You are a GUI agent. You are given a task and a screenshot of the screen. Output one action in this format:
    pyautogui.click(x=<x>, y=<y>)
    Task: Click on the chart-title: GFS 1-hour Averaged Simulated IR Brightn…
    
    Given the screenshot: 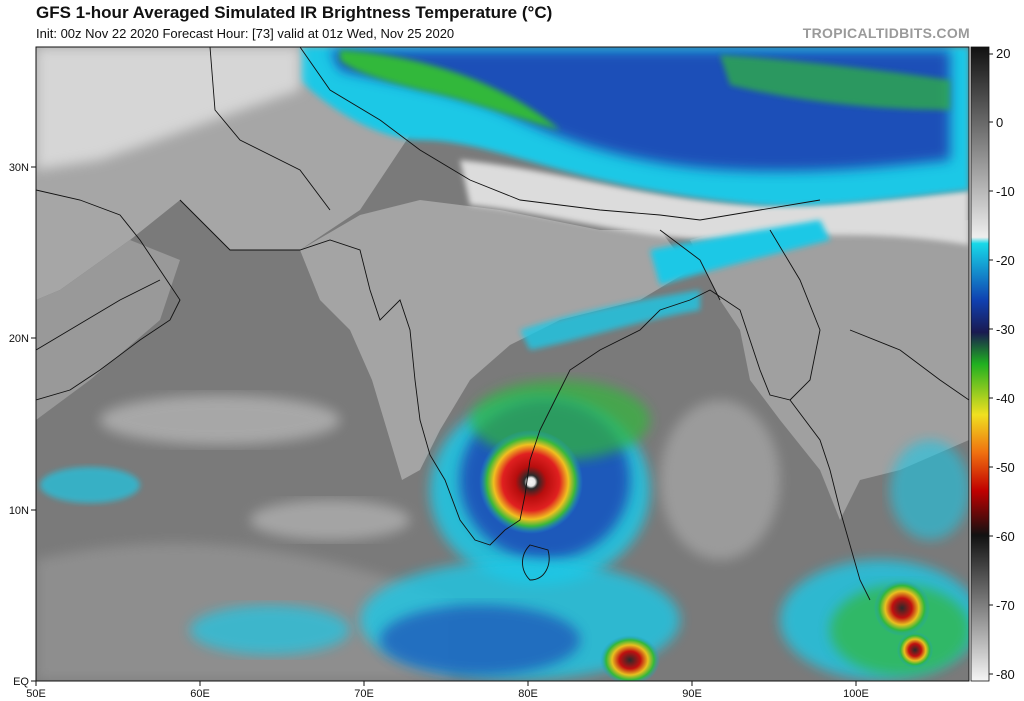 What is the action you would take?
    pyautogui.click(x=294, y=12)
    